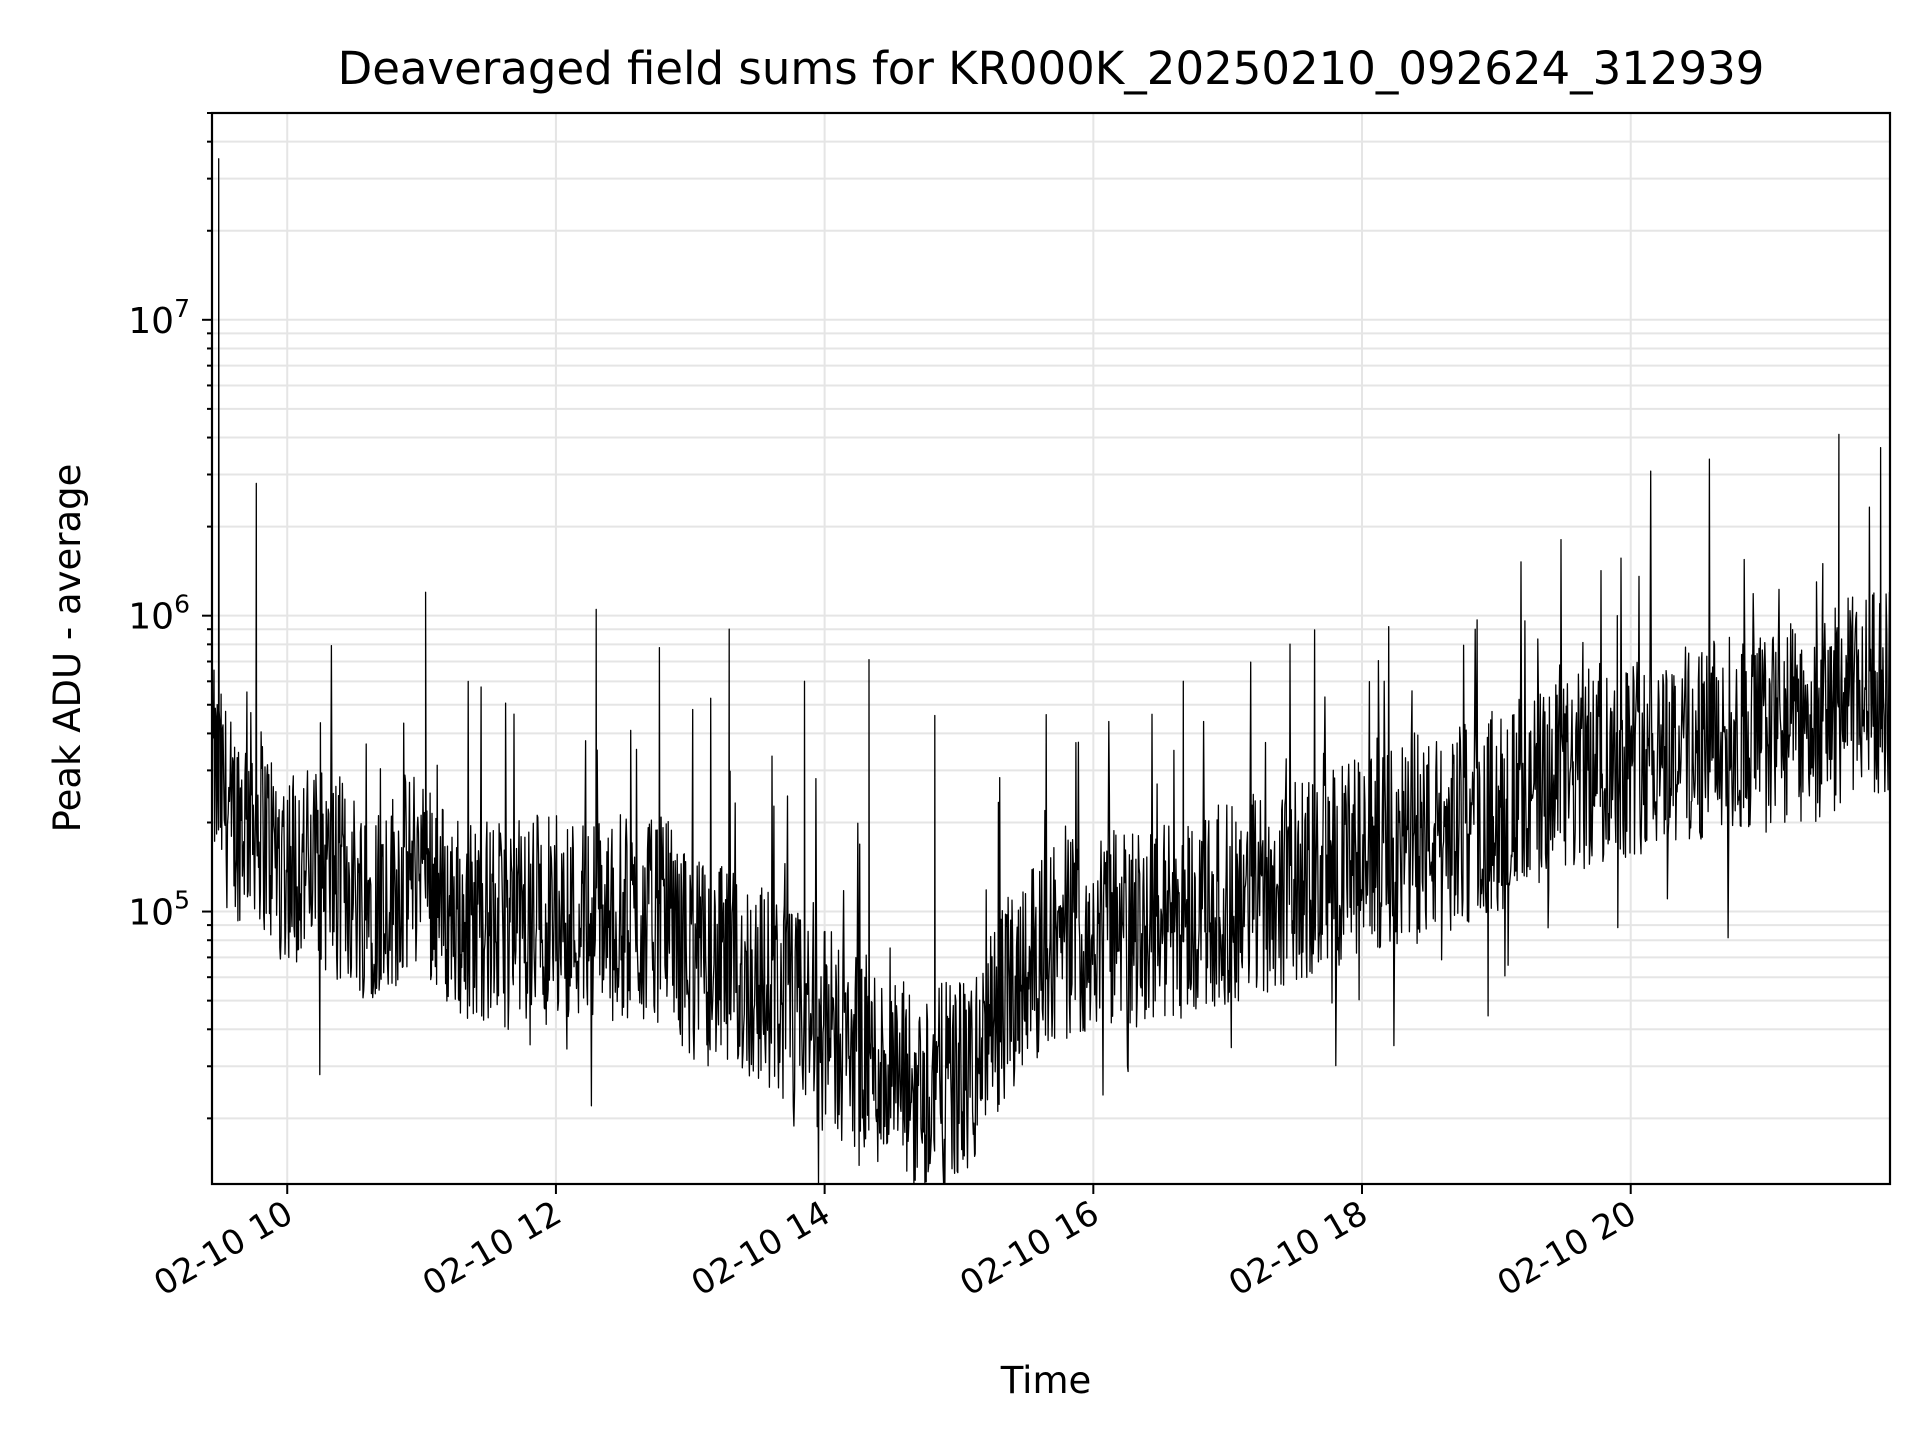  I want to click on x-tick-label: 02-10 12, so click(492, 1248).